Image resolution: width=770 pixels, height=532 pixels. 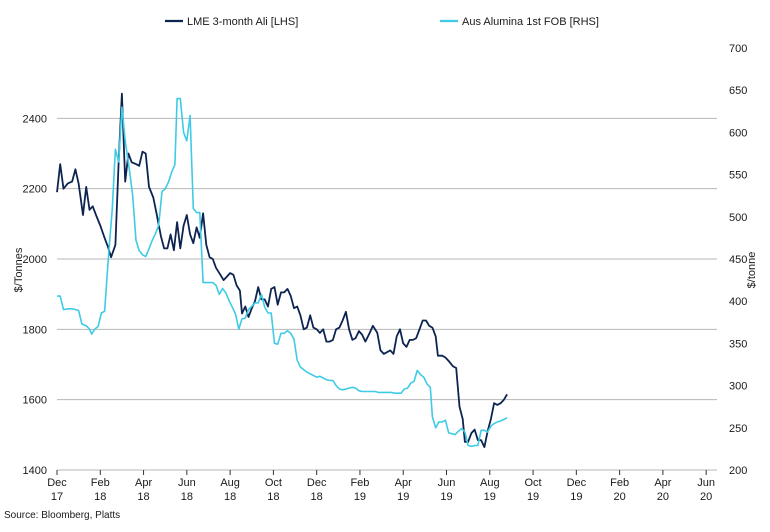 What do you see at coordinates (19, 269) in the screenshot?
I see `left-axis-title: $/Tonnes` at bounding box center [19, 269].